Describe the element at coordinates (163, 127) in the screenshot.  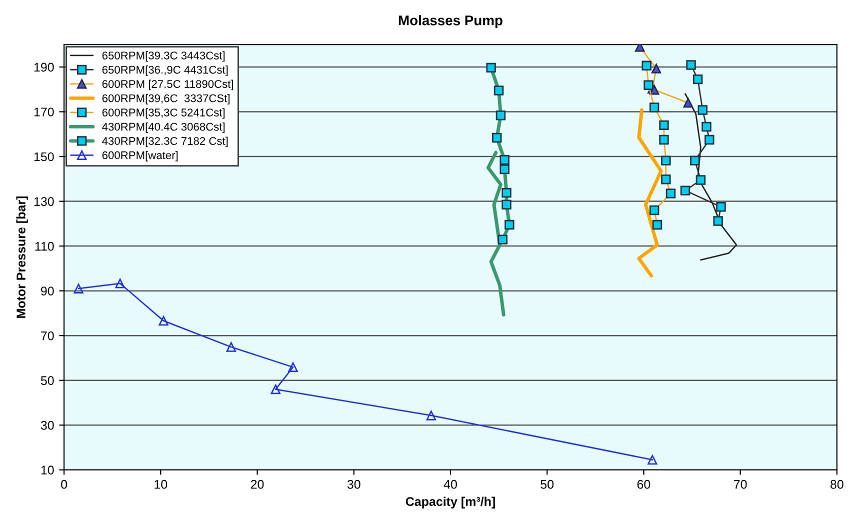
I see `legend-label: 430RPM[40.4C 3068Cst]` at that location.